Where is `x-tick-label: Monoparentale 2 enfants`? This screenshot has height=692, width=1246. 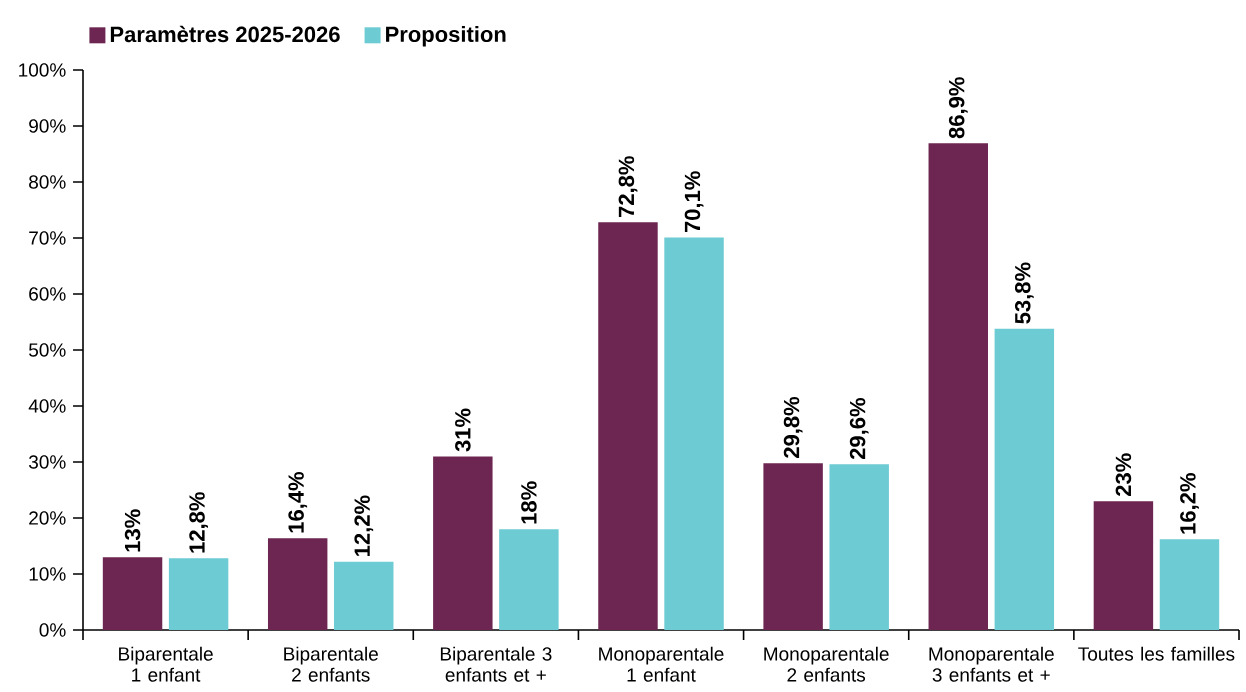 x-tick-label: Monoparentale 2 enfants is located at coordinates (826, 664).